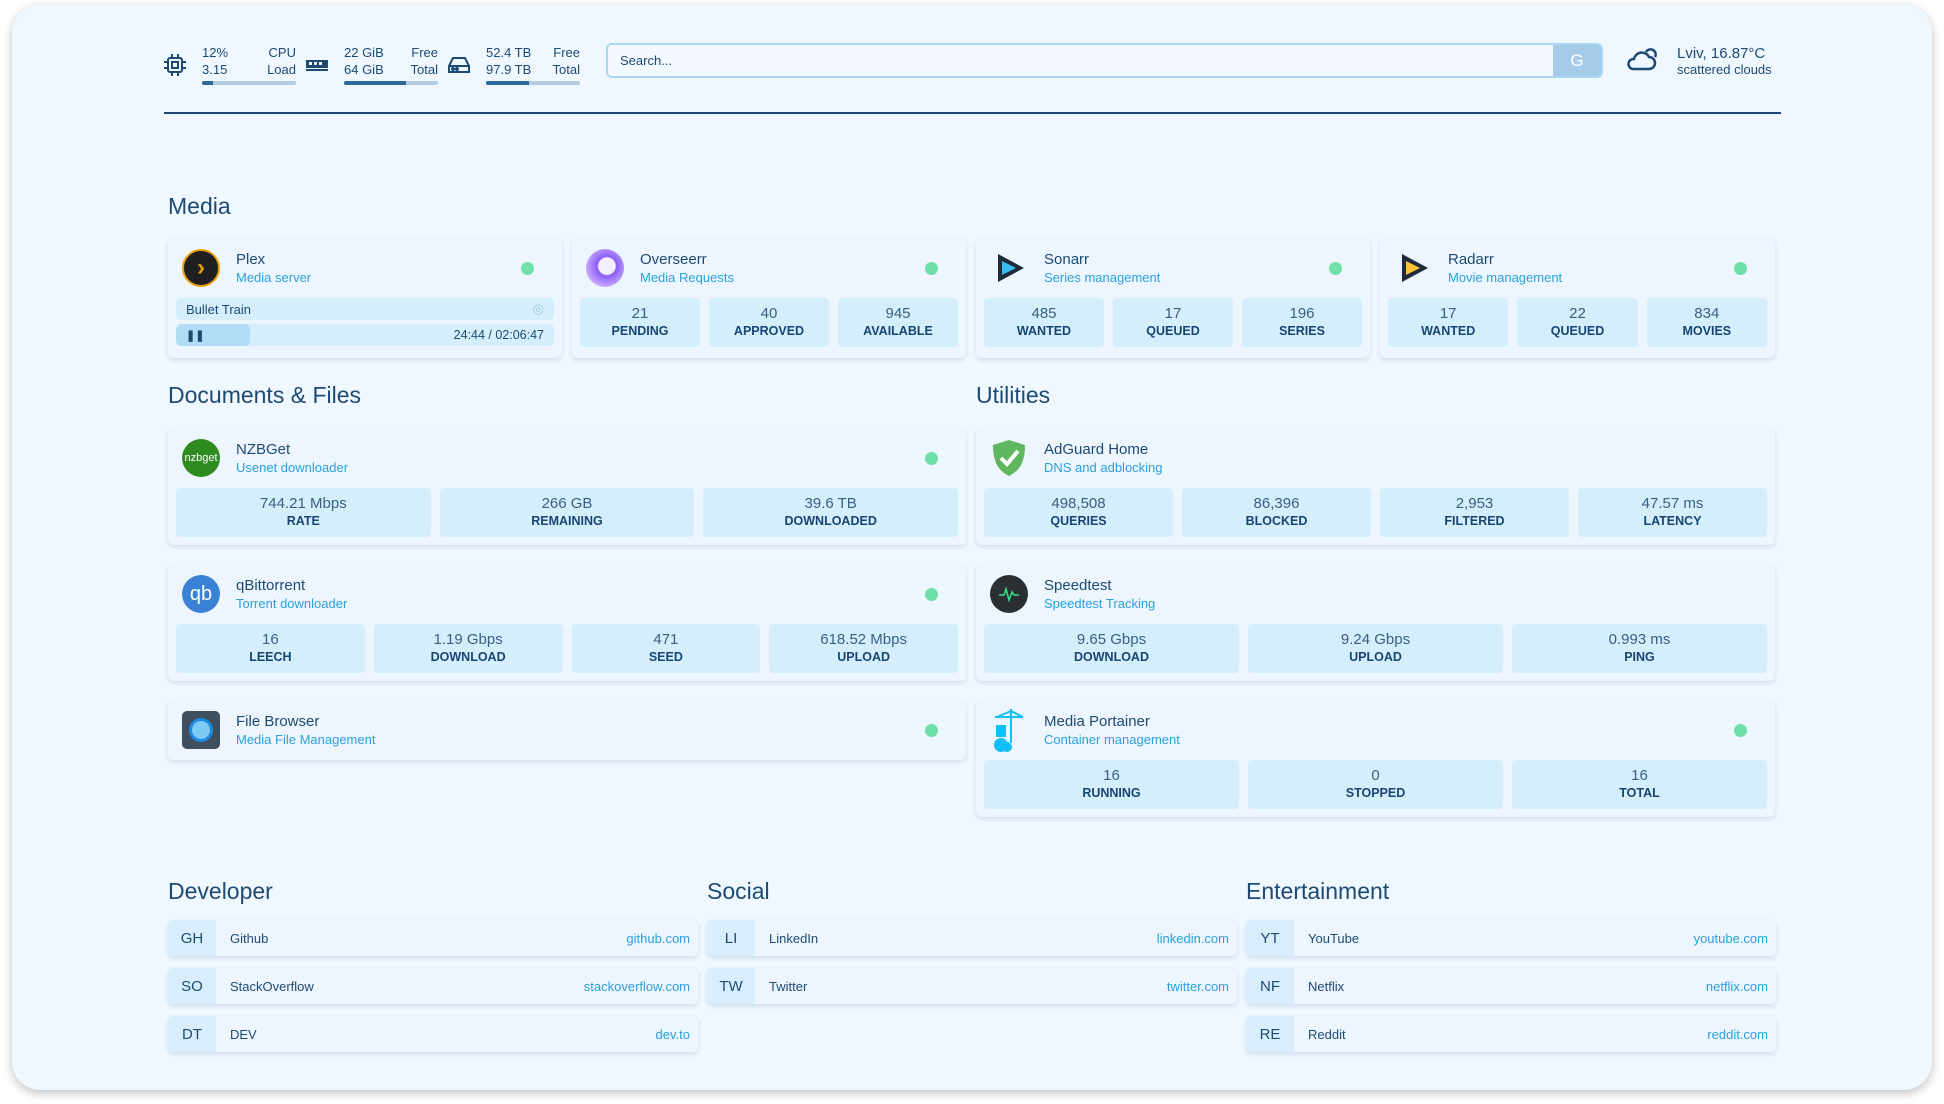 Image resolution: width=1944 pixels, height=1104 pixels. What do you see at coordinates (1730, 938) in the screenshot?
I see `bookmark-url: youtube.com` at bounding box center [1730, 938].